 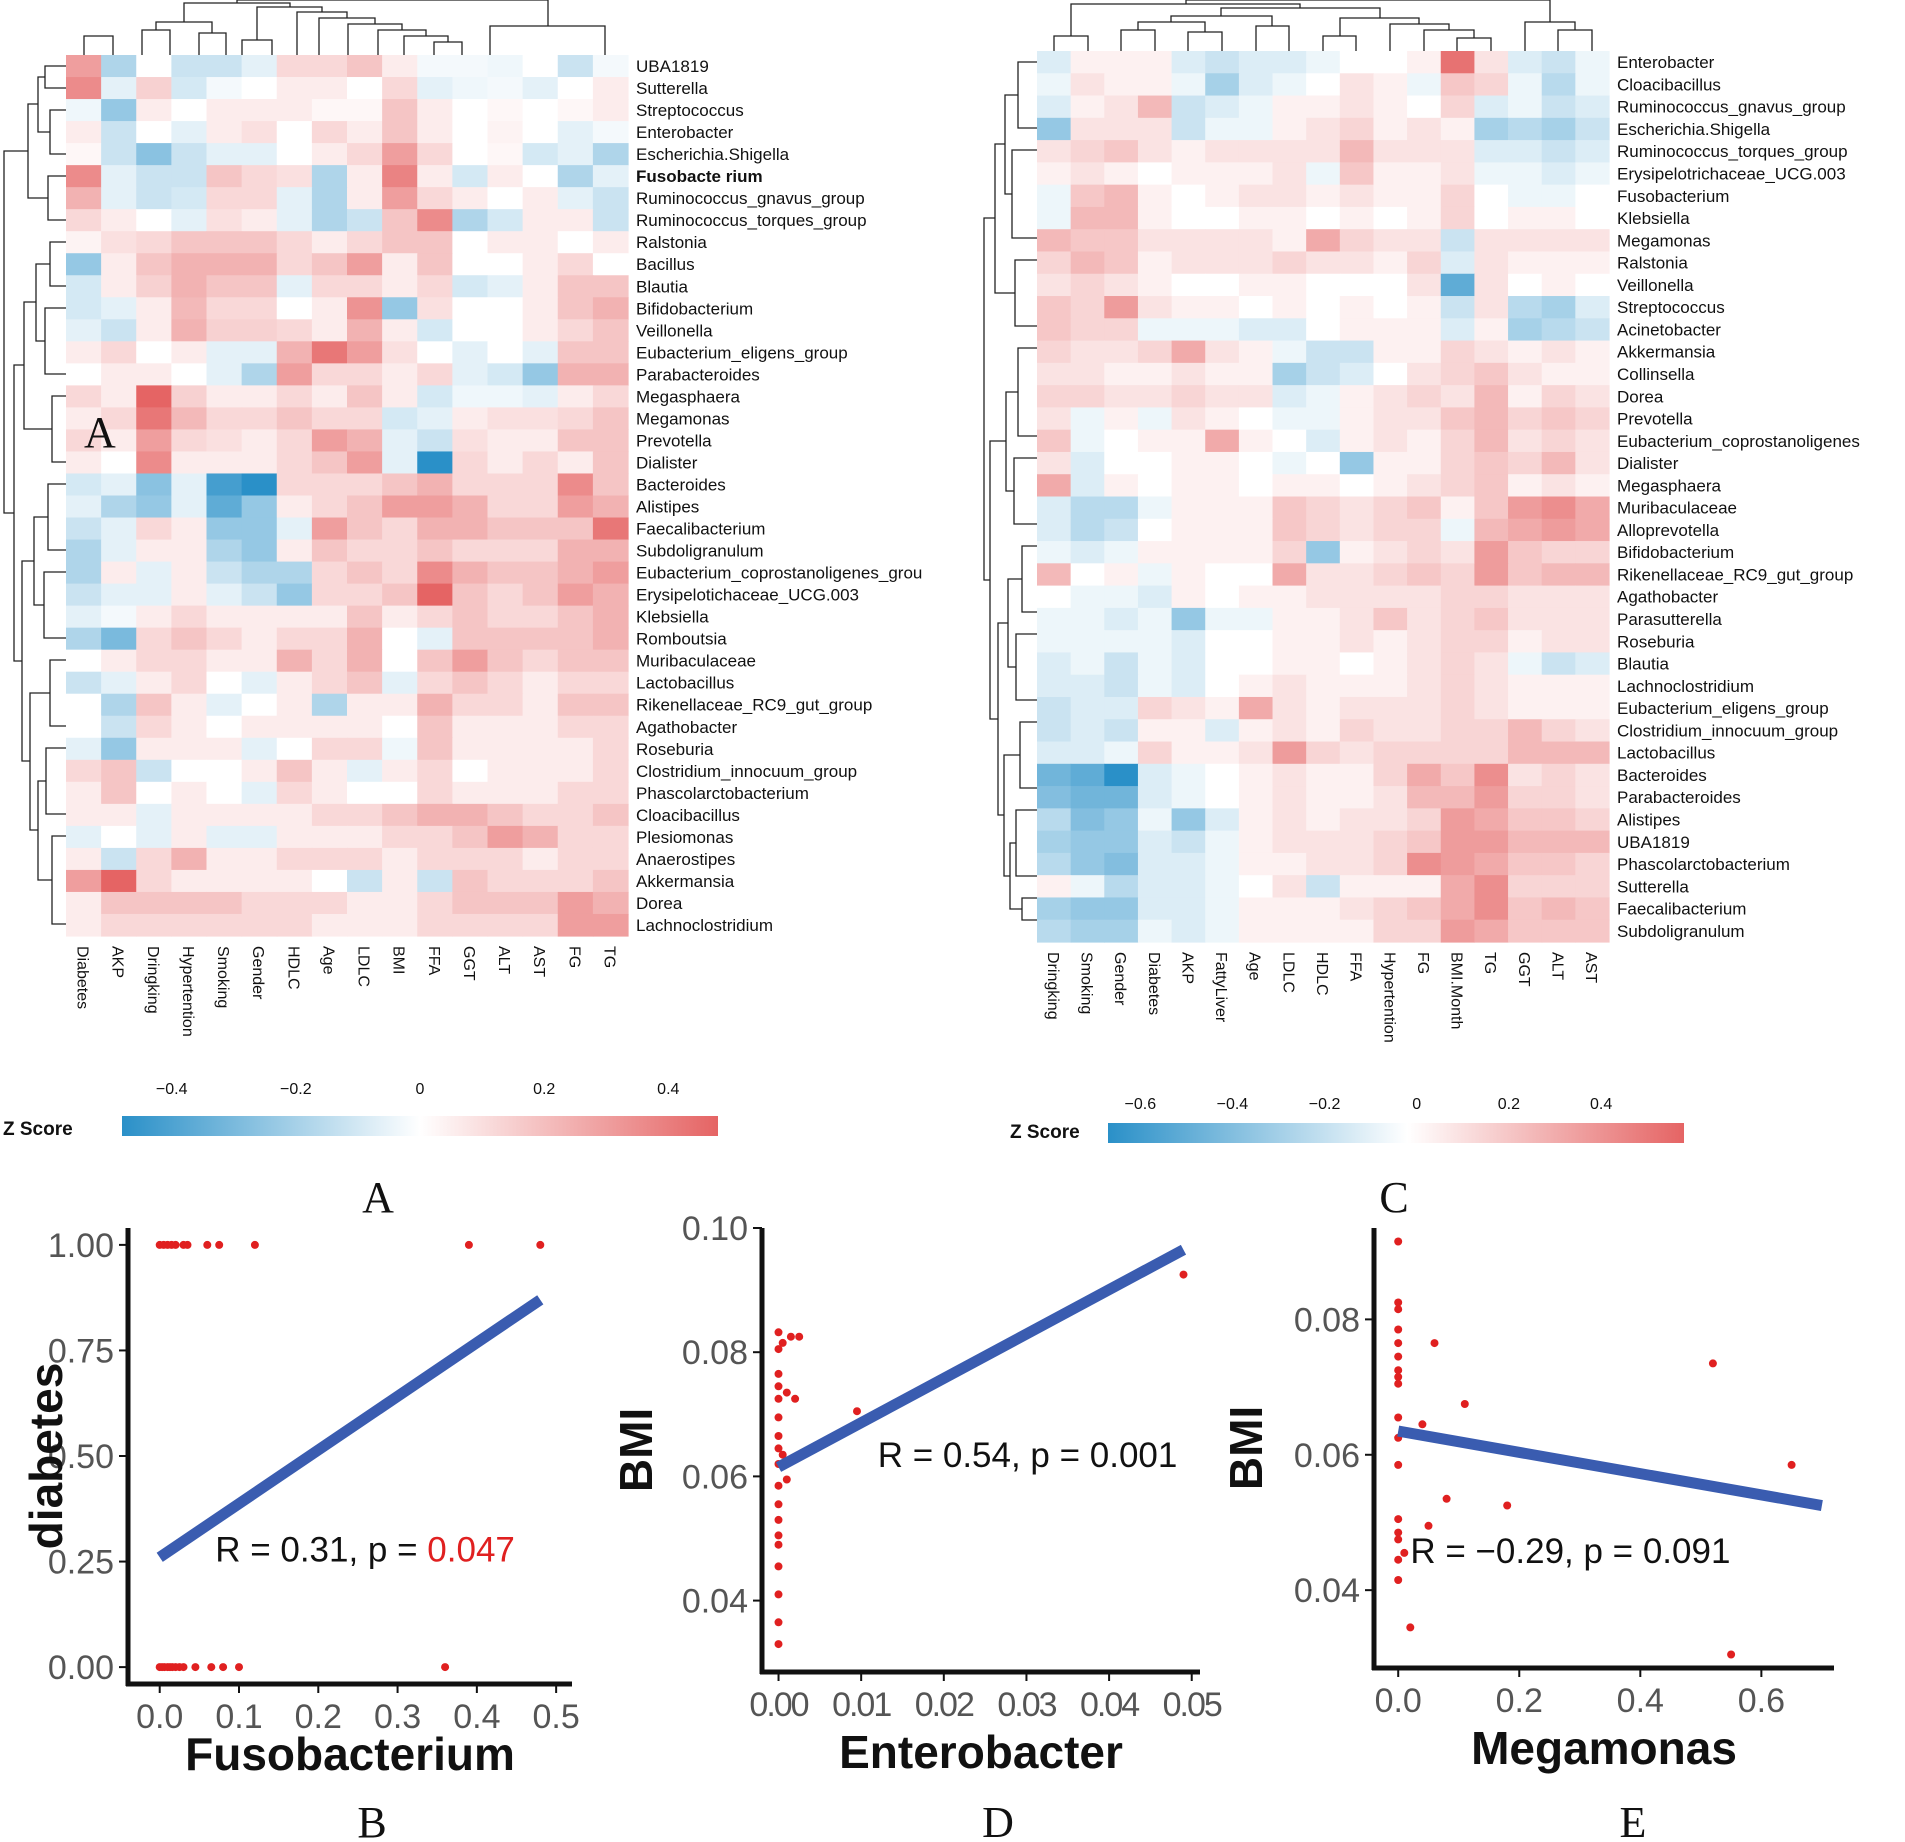 What do you see at coordinates (1656, 374) in the screenshot?
I see `heatmap-row-label: Collinsella` at bounding box center [1656, 374].